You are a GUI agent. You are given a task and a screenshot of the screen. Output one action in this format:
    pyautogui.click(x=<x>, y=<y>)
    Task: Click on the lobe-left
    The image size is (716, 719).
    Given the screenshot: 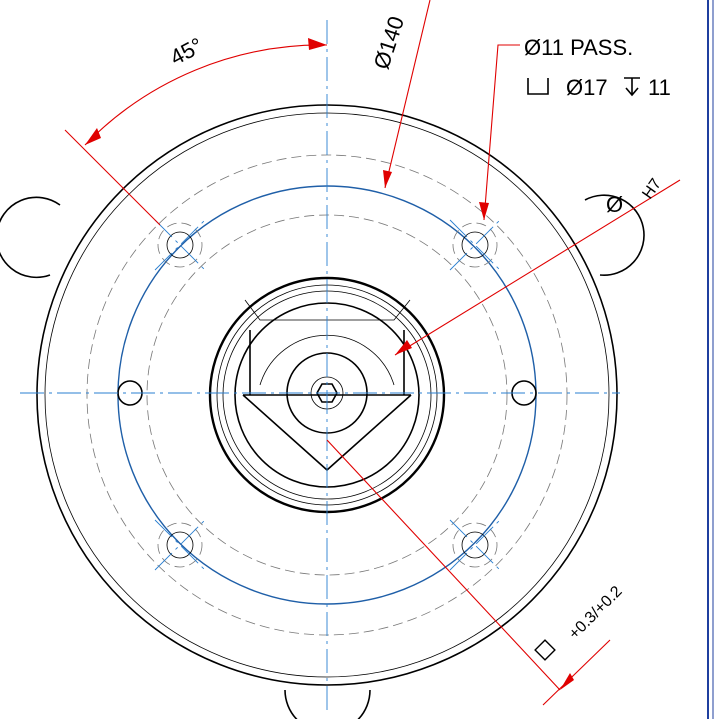 What is the action you would take?
    pyautogui.click(x=30, y=237)
    